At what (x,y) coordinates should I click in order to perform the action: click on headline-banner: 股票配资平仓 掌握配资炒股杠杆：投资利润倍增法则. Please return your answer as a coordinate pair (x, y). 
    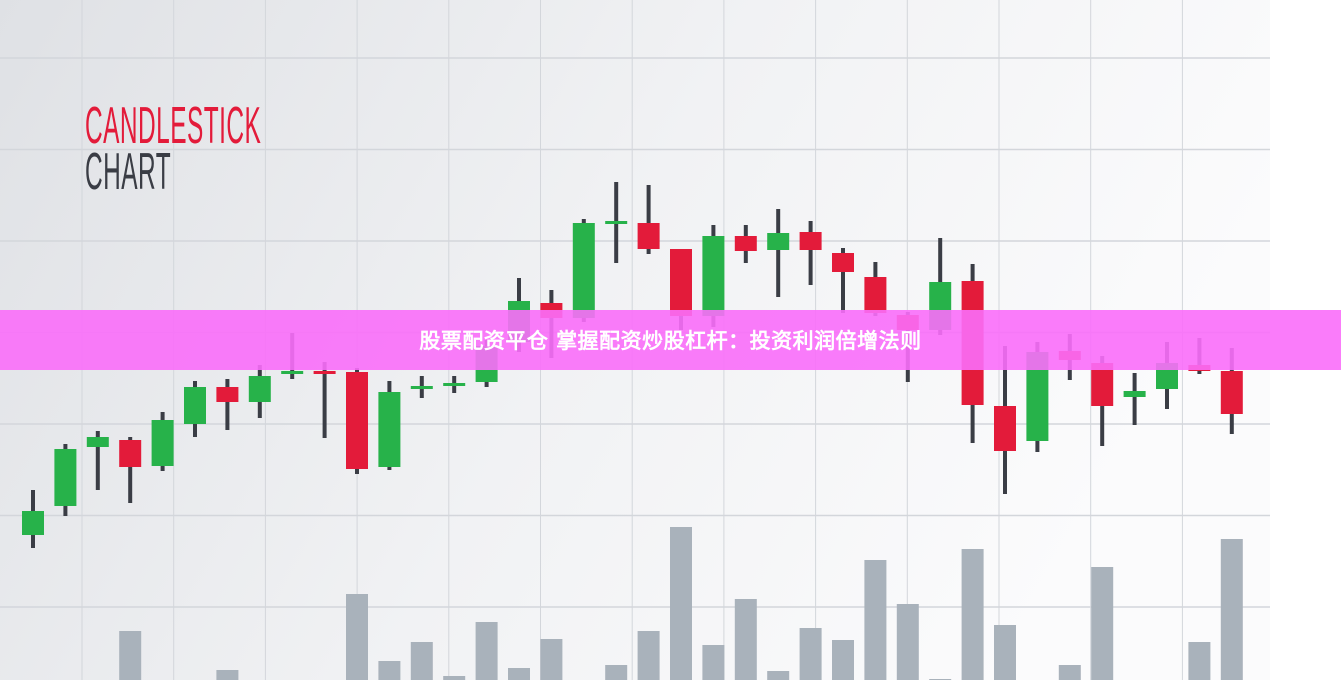
    Looking at the image, I should click on (670, 340).